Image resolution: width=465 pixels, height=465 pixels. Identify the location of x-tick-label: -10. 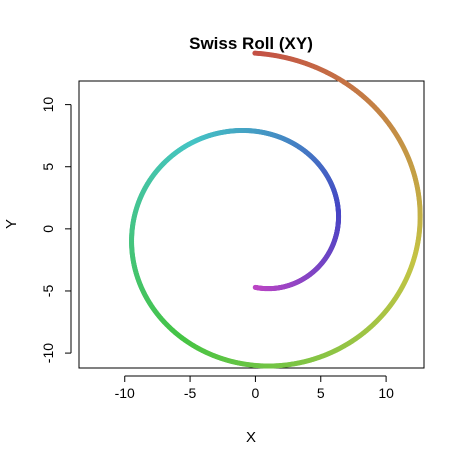
(125, 393).